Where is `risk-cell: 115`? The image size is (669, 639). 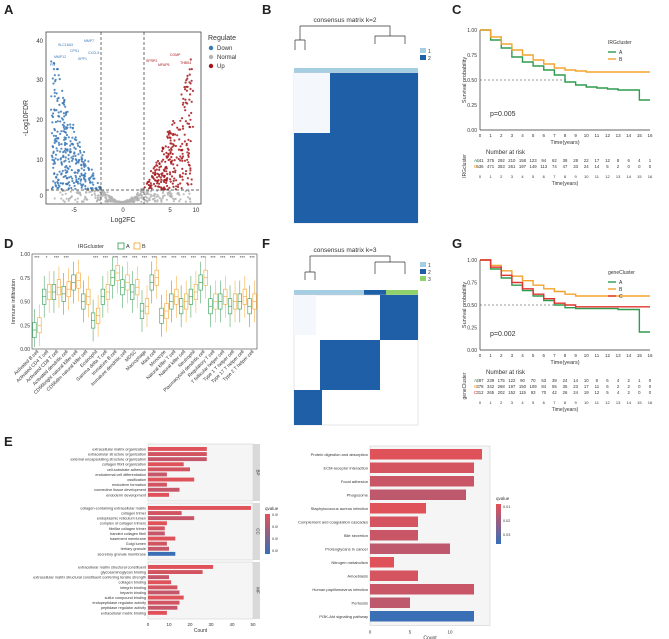
risk-cell: 115 is located at coordinates (522, 392).